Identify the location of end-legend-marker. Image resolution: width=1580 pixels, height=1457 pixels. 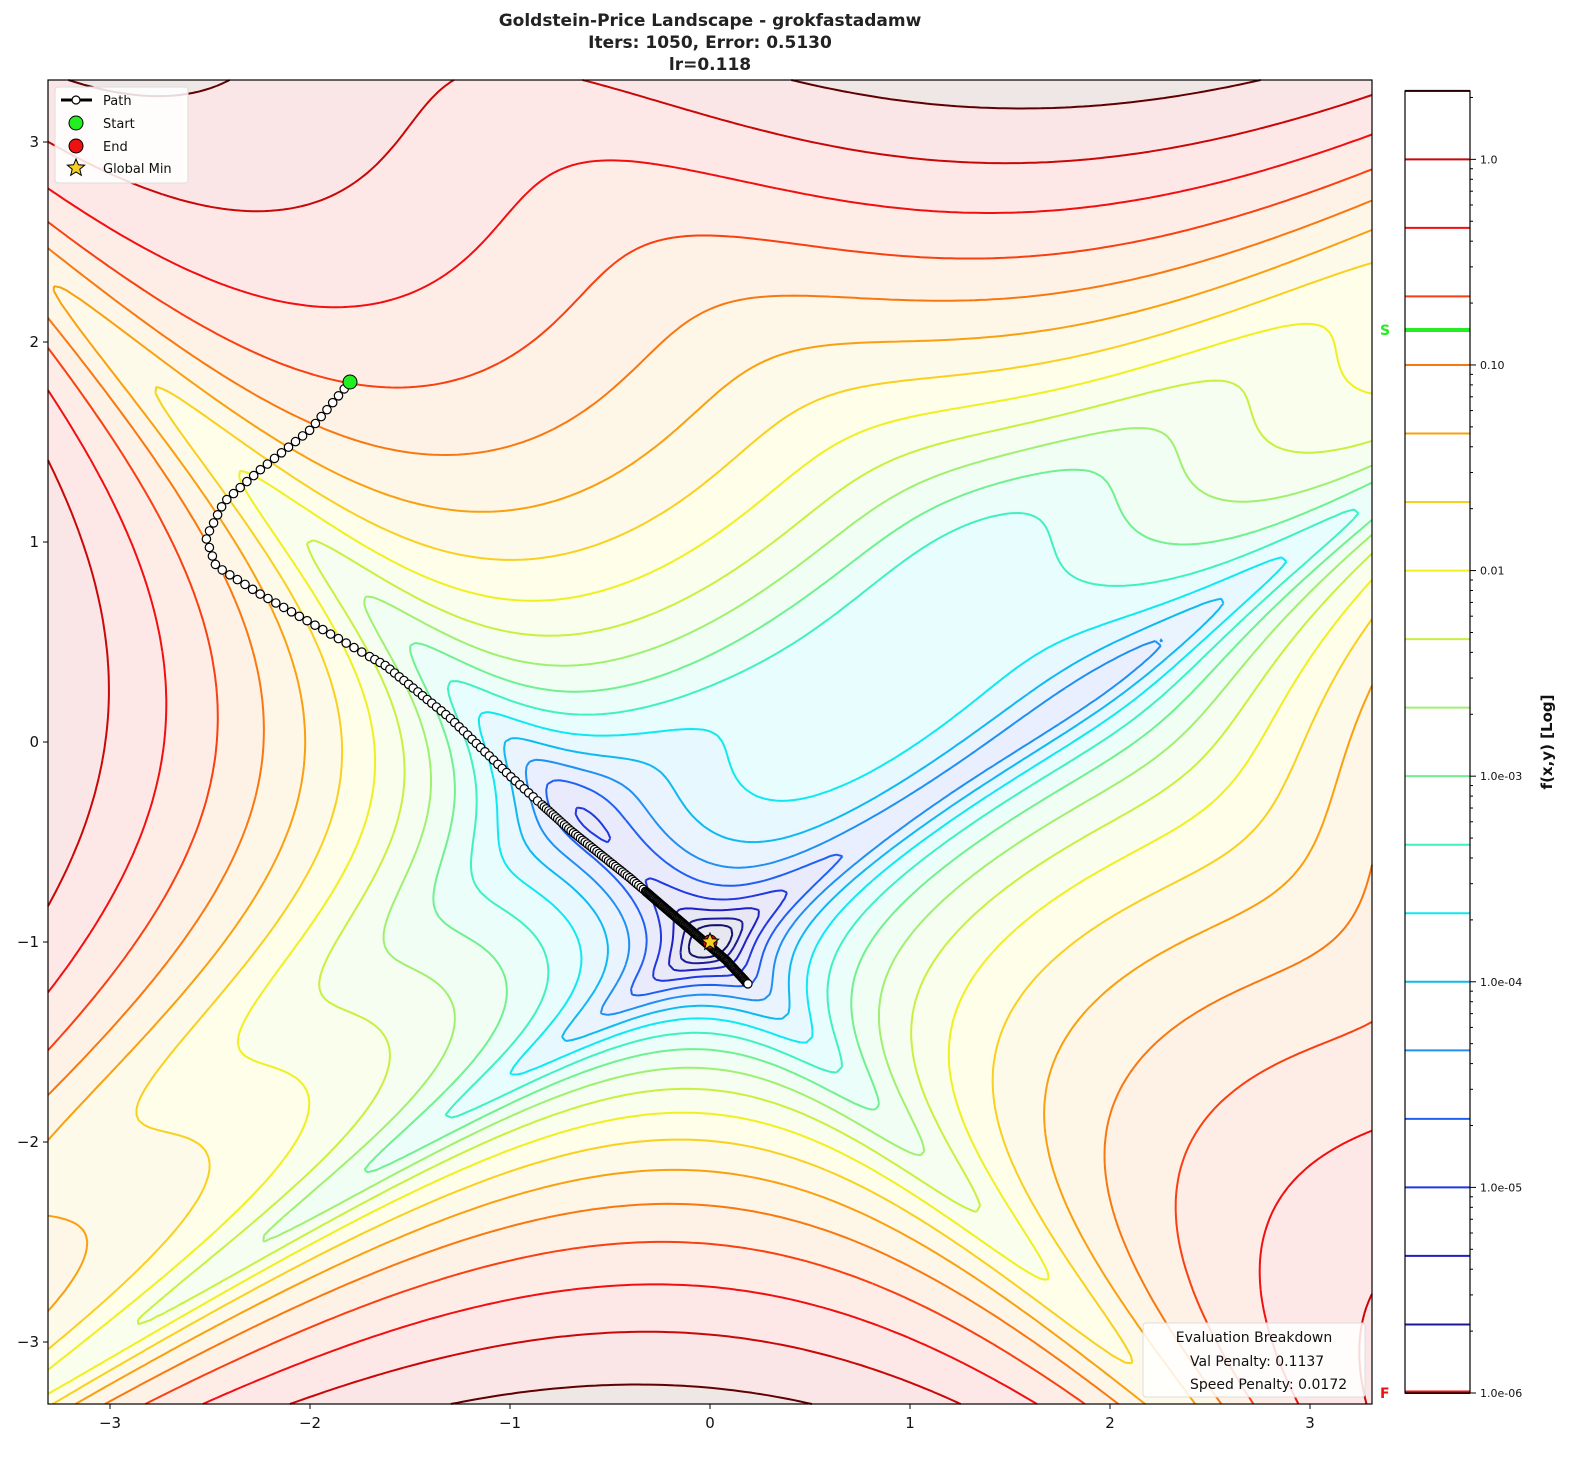
(76, 146).